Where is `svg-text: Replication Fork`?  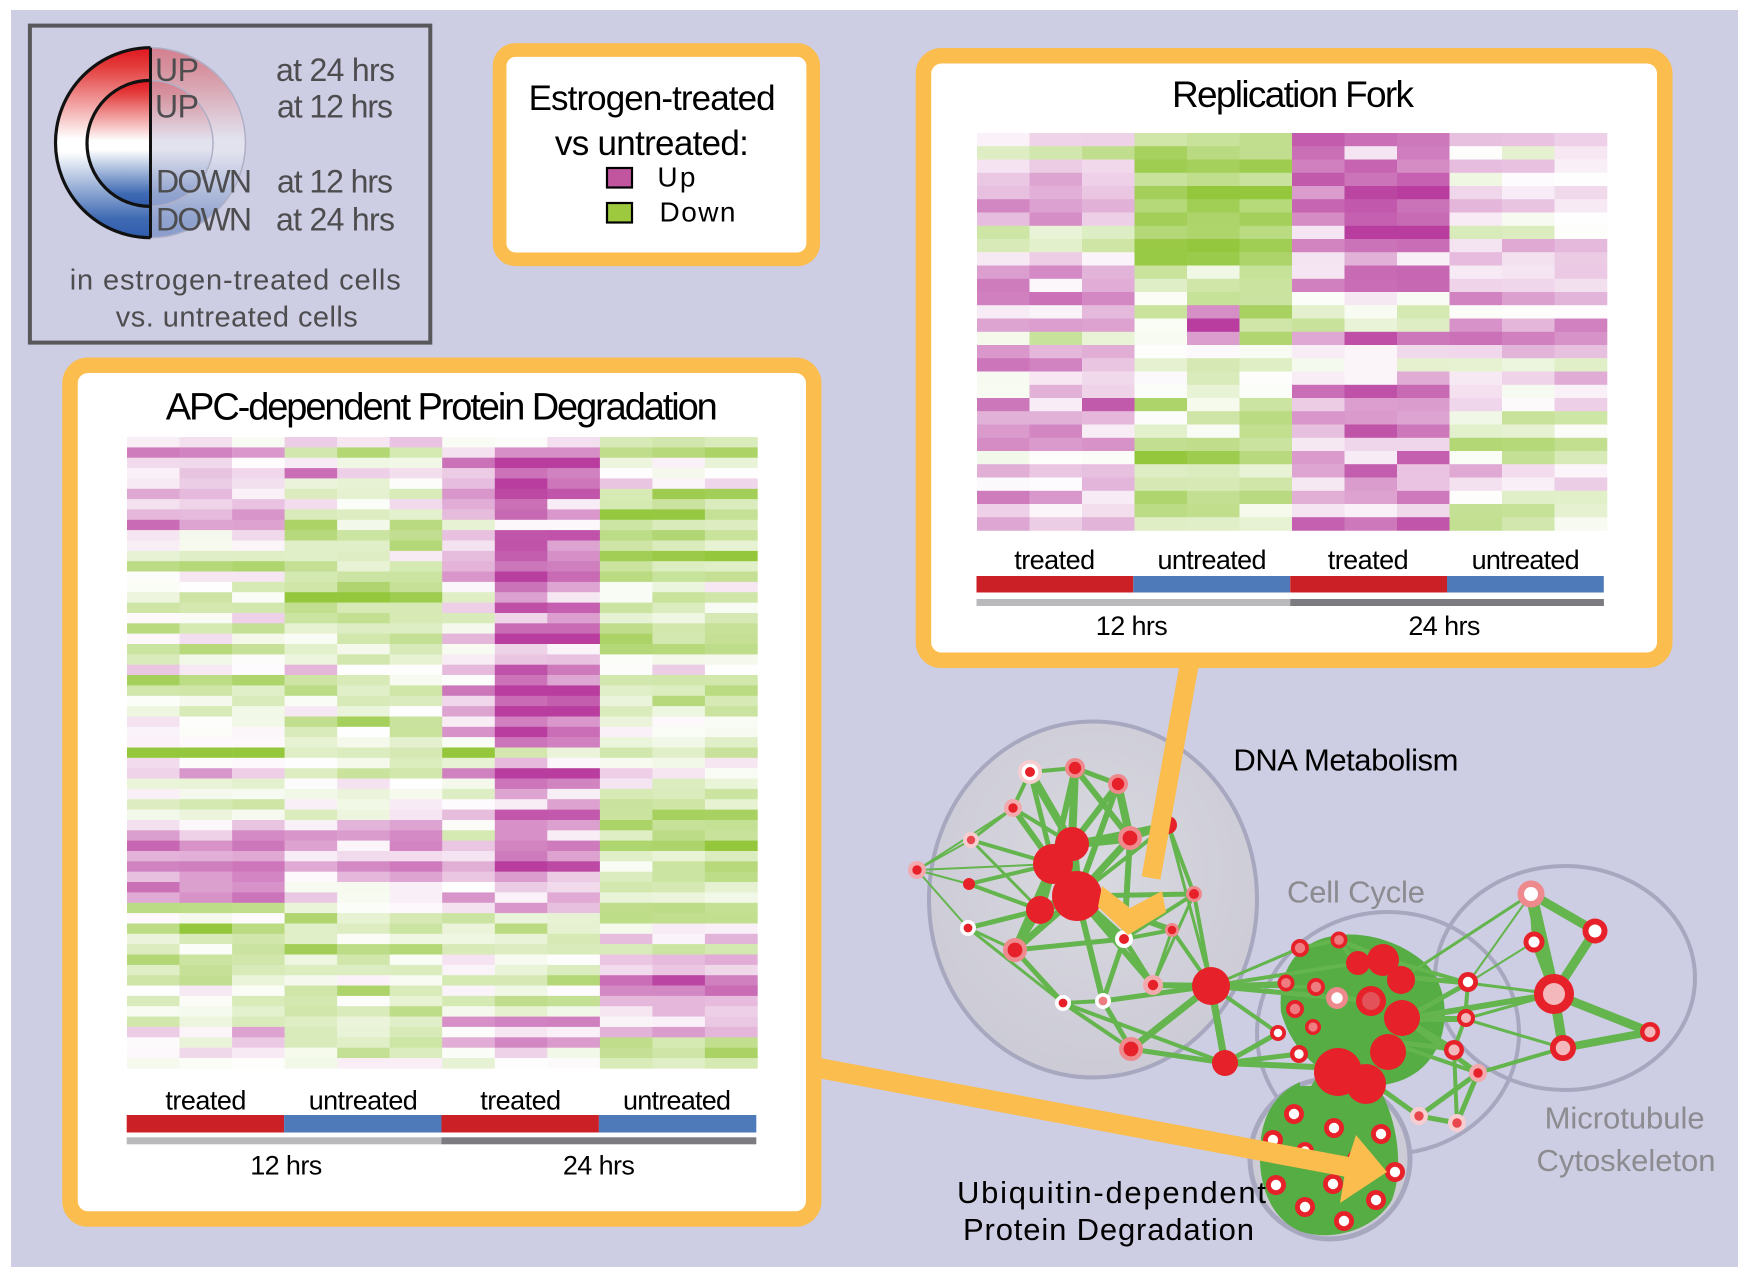
svg-text: Replication Fork is located at coordinates (1293, 94).